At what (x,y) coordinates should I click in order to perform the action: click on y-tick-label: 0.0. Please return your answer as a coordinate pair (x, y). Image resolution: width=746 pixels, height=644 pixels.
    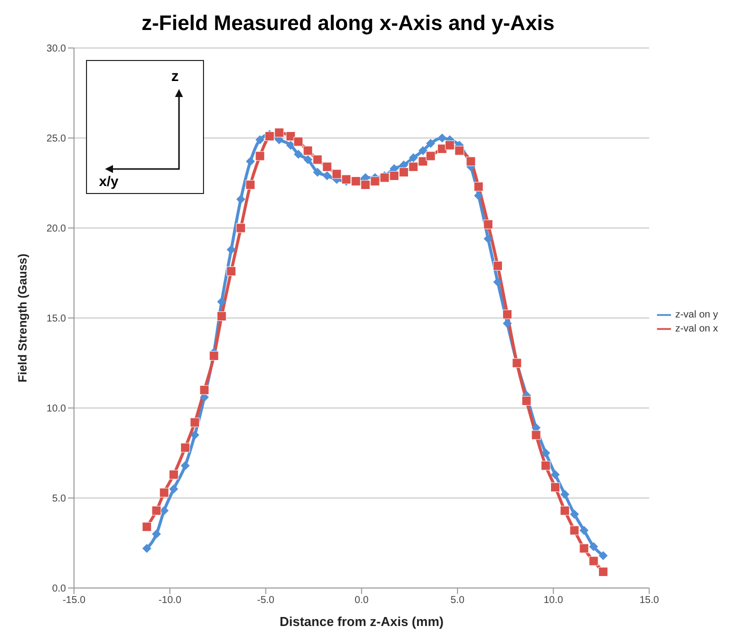
    Looking at the image, I should click on (59, 589).